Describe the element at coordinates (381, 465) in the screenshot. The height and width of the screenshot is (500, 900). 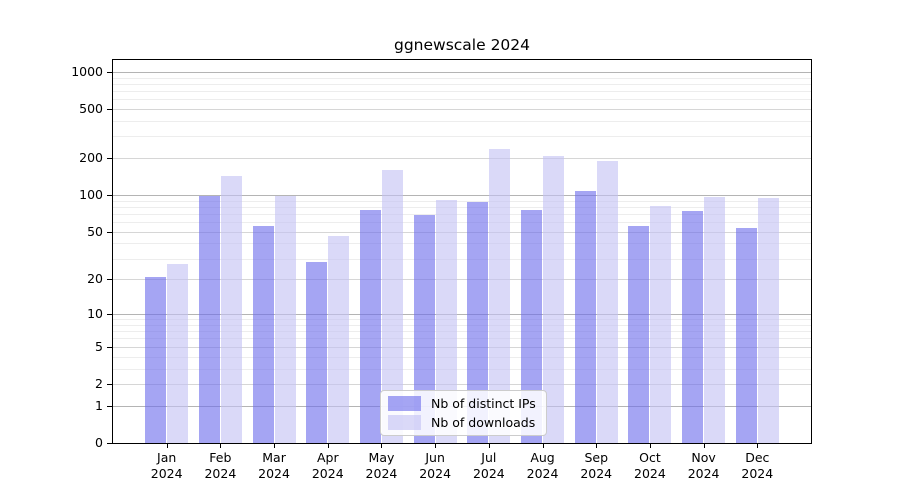
I see `x-tick-label-may: May 2024` at that location.